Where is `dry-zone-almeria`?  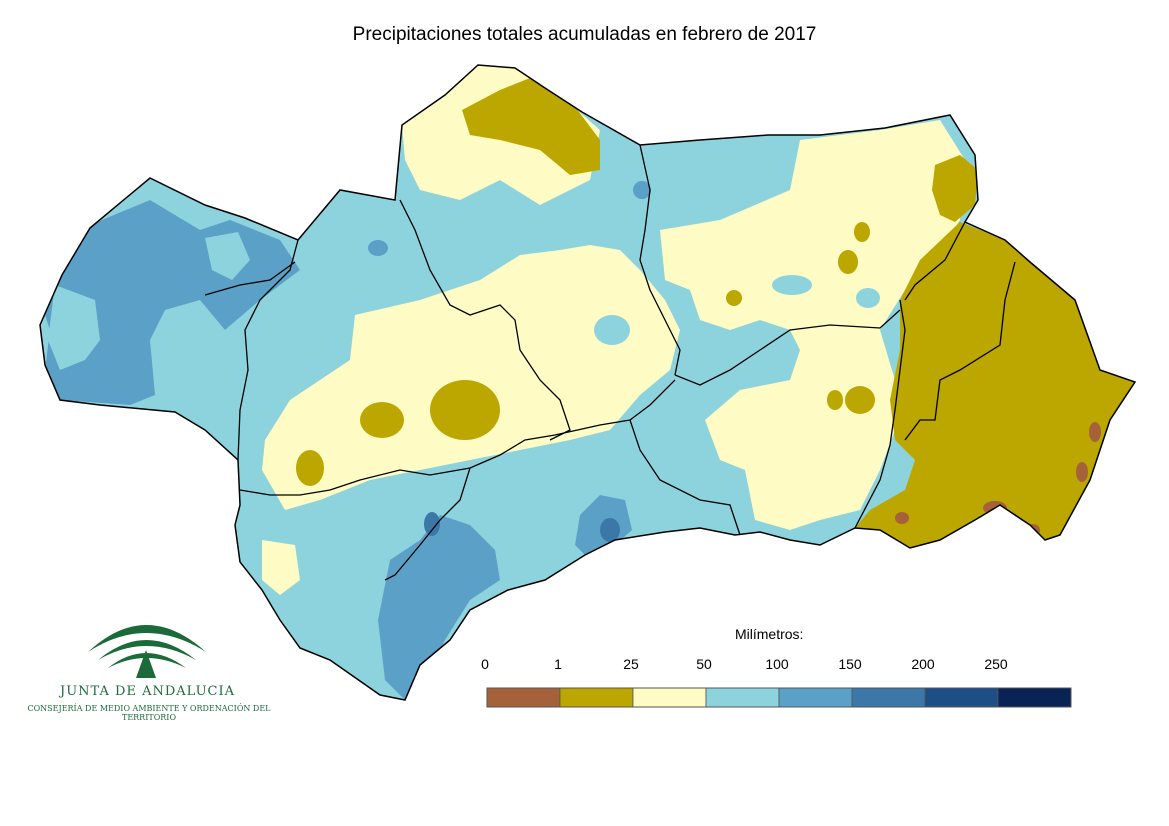 dry-zone-almeria is located at coordinates (995, 385).